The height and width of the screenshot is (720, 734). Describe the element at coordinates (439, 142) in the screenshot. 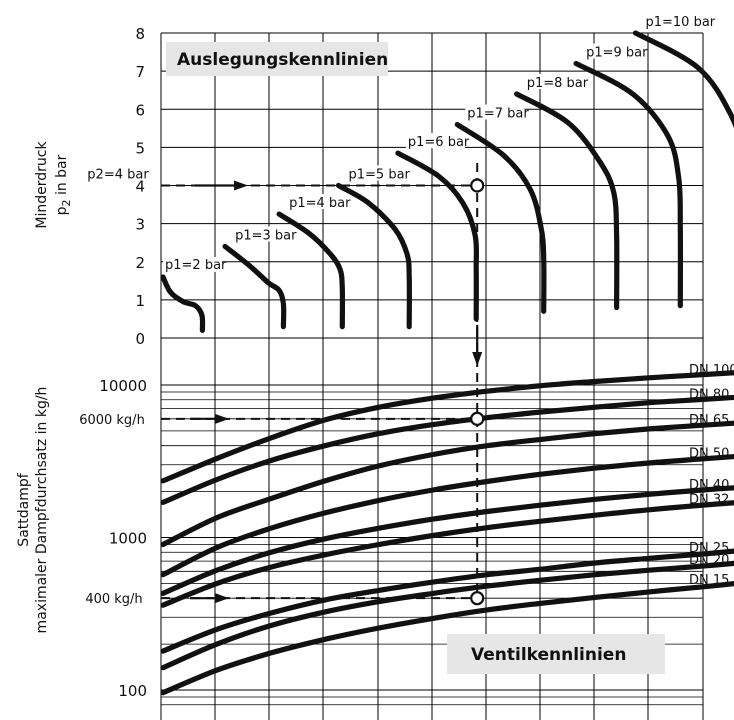

I see `pressure-curve-label-p1-6-bar: p1=6 bar` at that location.